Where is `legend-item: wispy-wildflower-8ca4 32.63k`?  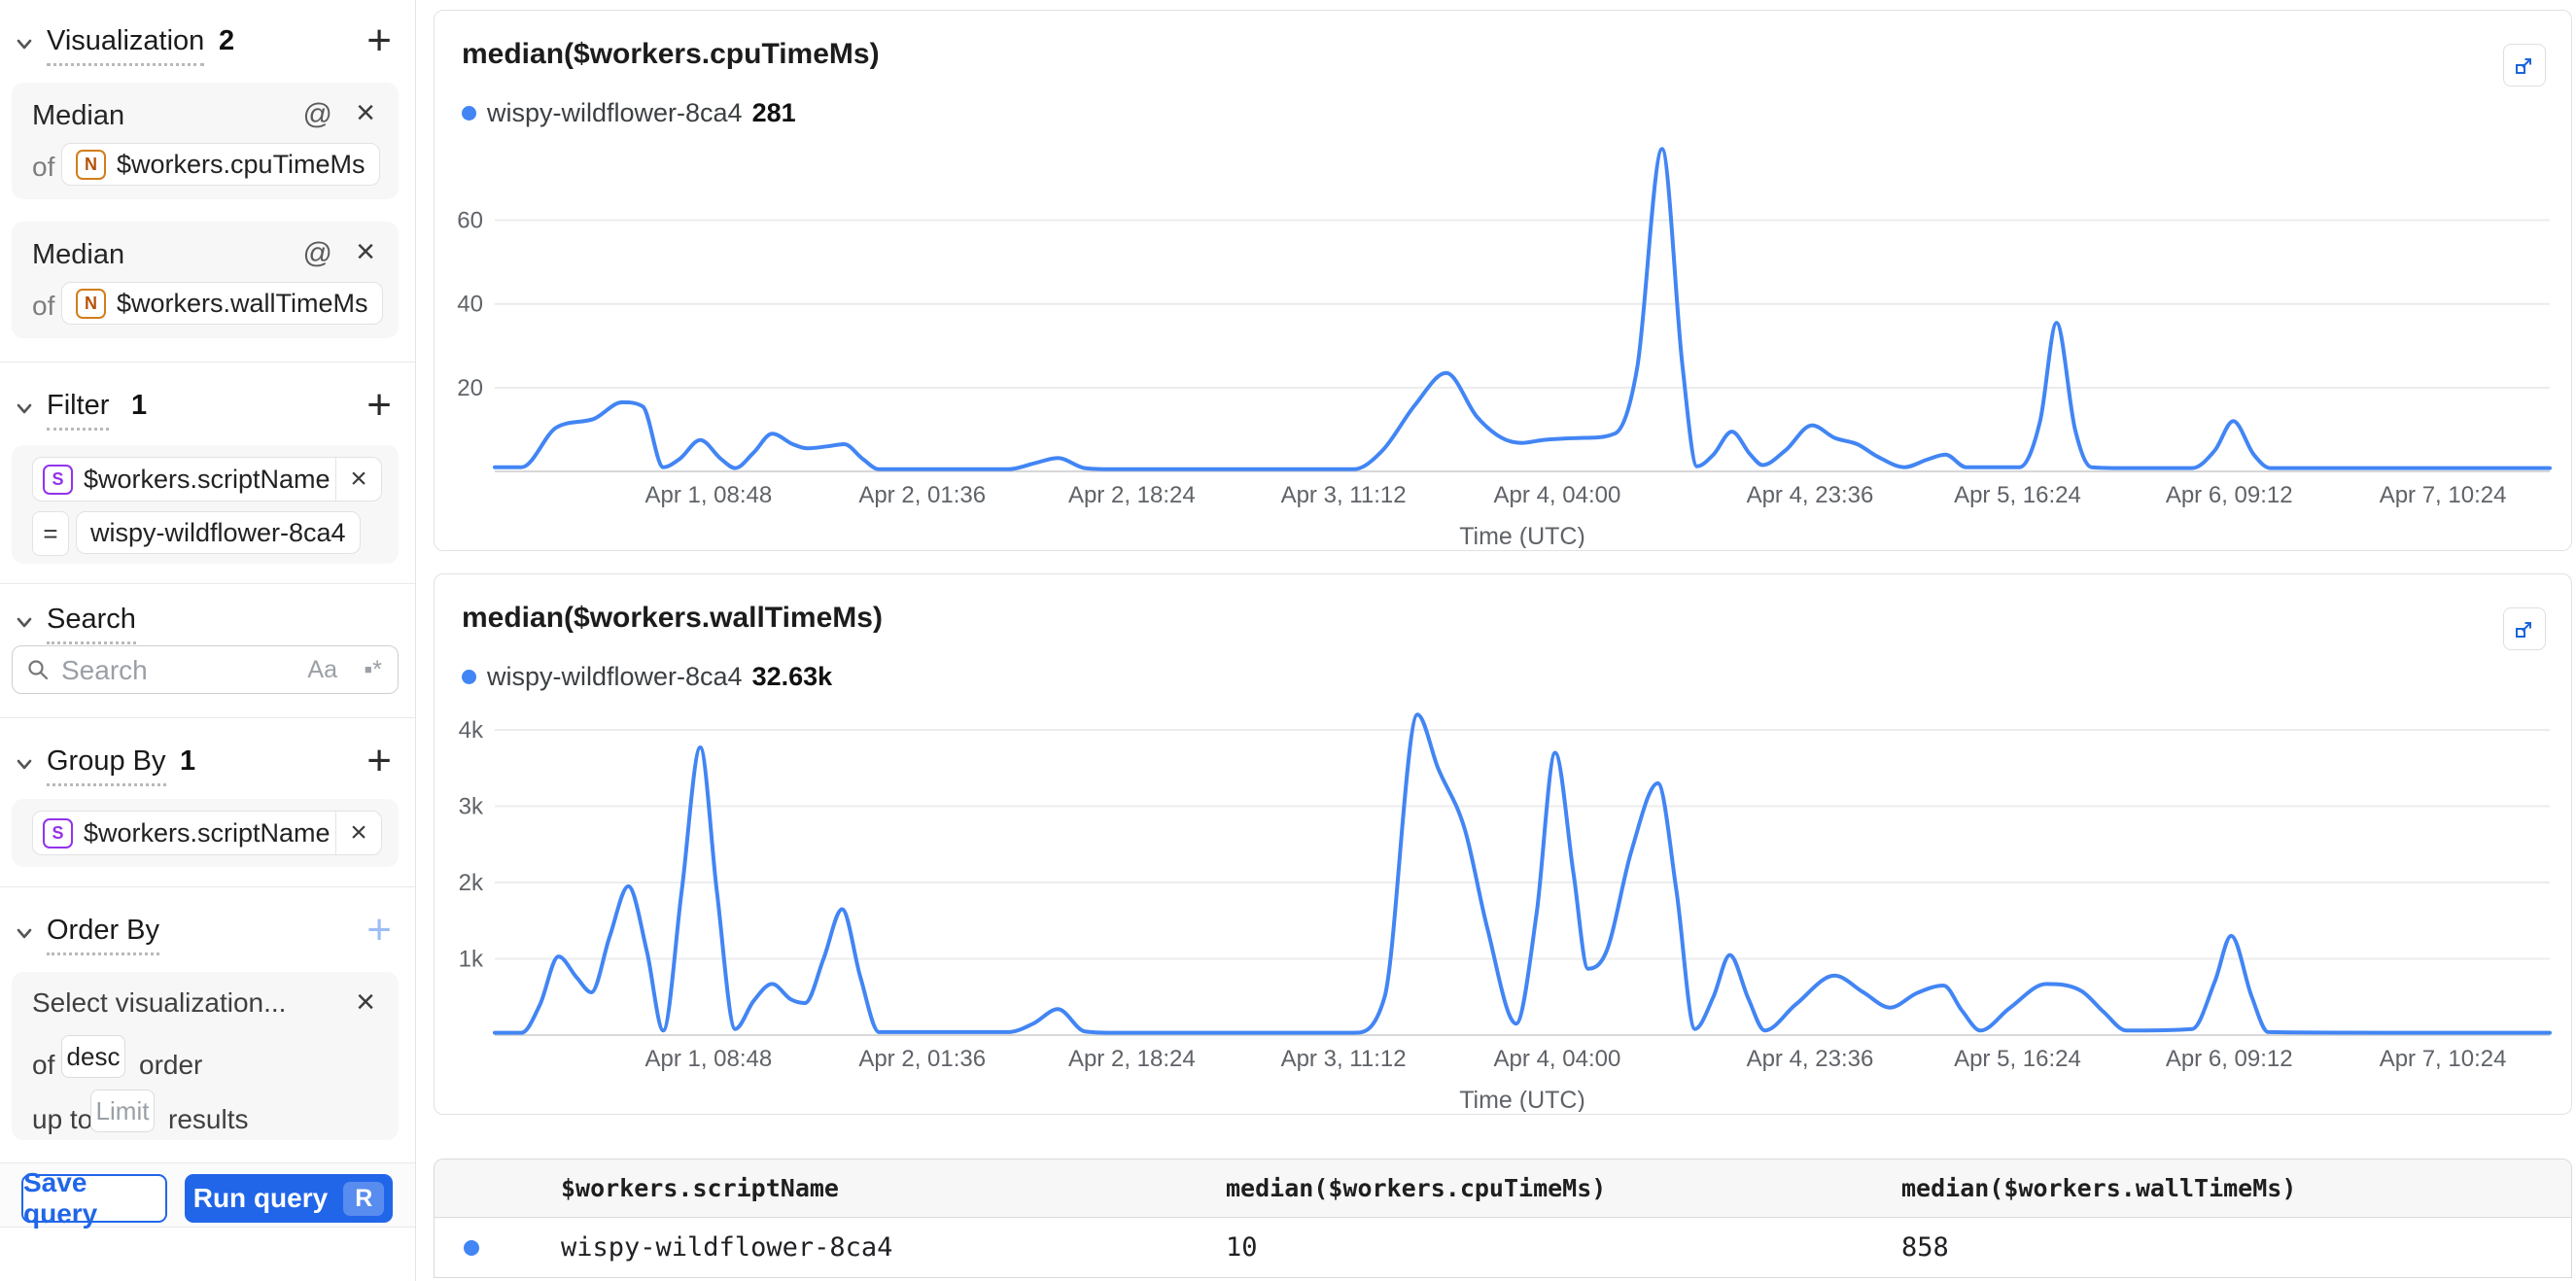 legend-item: wispy-wildflower-8ca4 32.63k is located at coordinates (647, 677).